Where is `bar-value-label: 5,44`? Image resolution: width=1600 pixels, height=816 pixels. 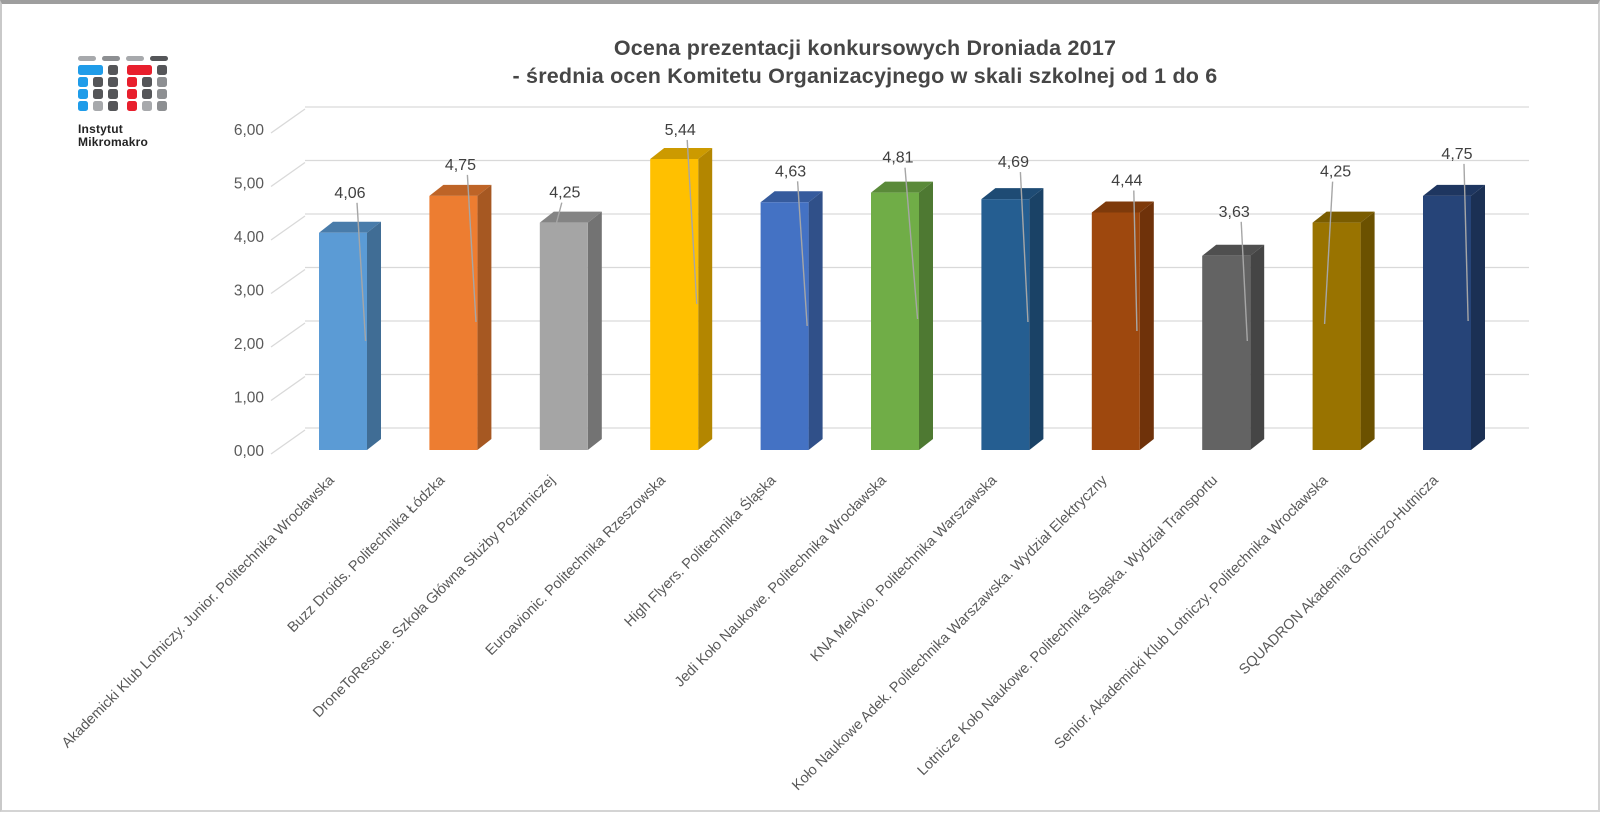 bar-value-label: 5,44 is located at coordinates (680, 130).